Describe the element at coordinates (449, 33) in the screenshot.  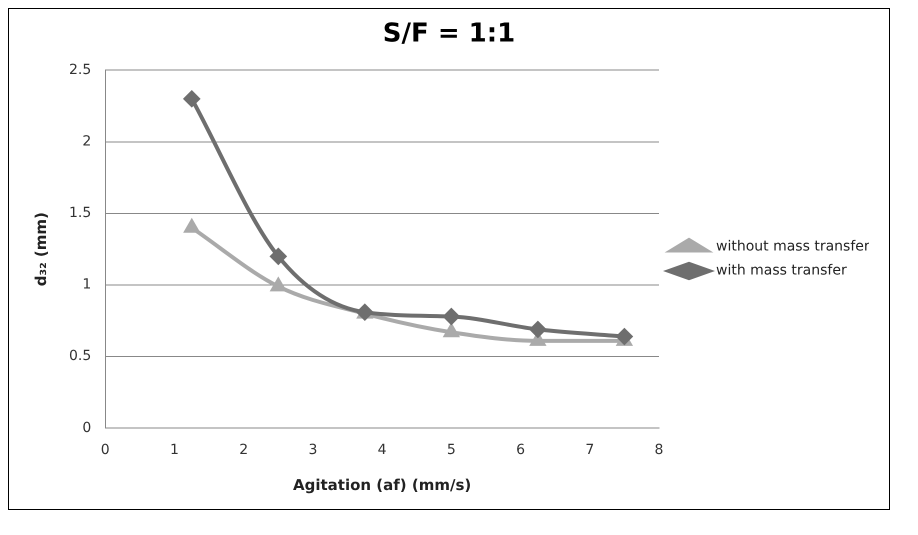
I see `chart-title: S/F = 1:1` at that location.